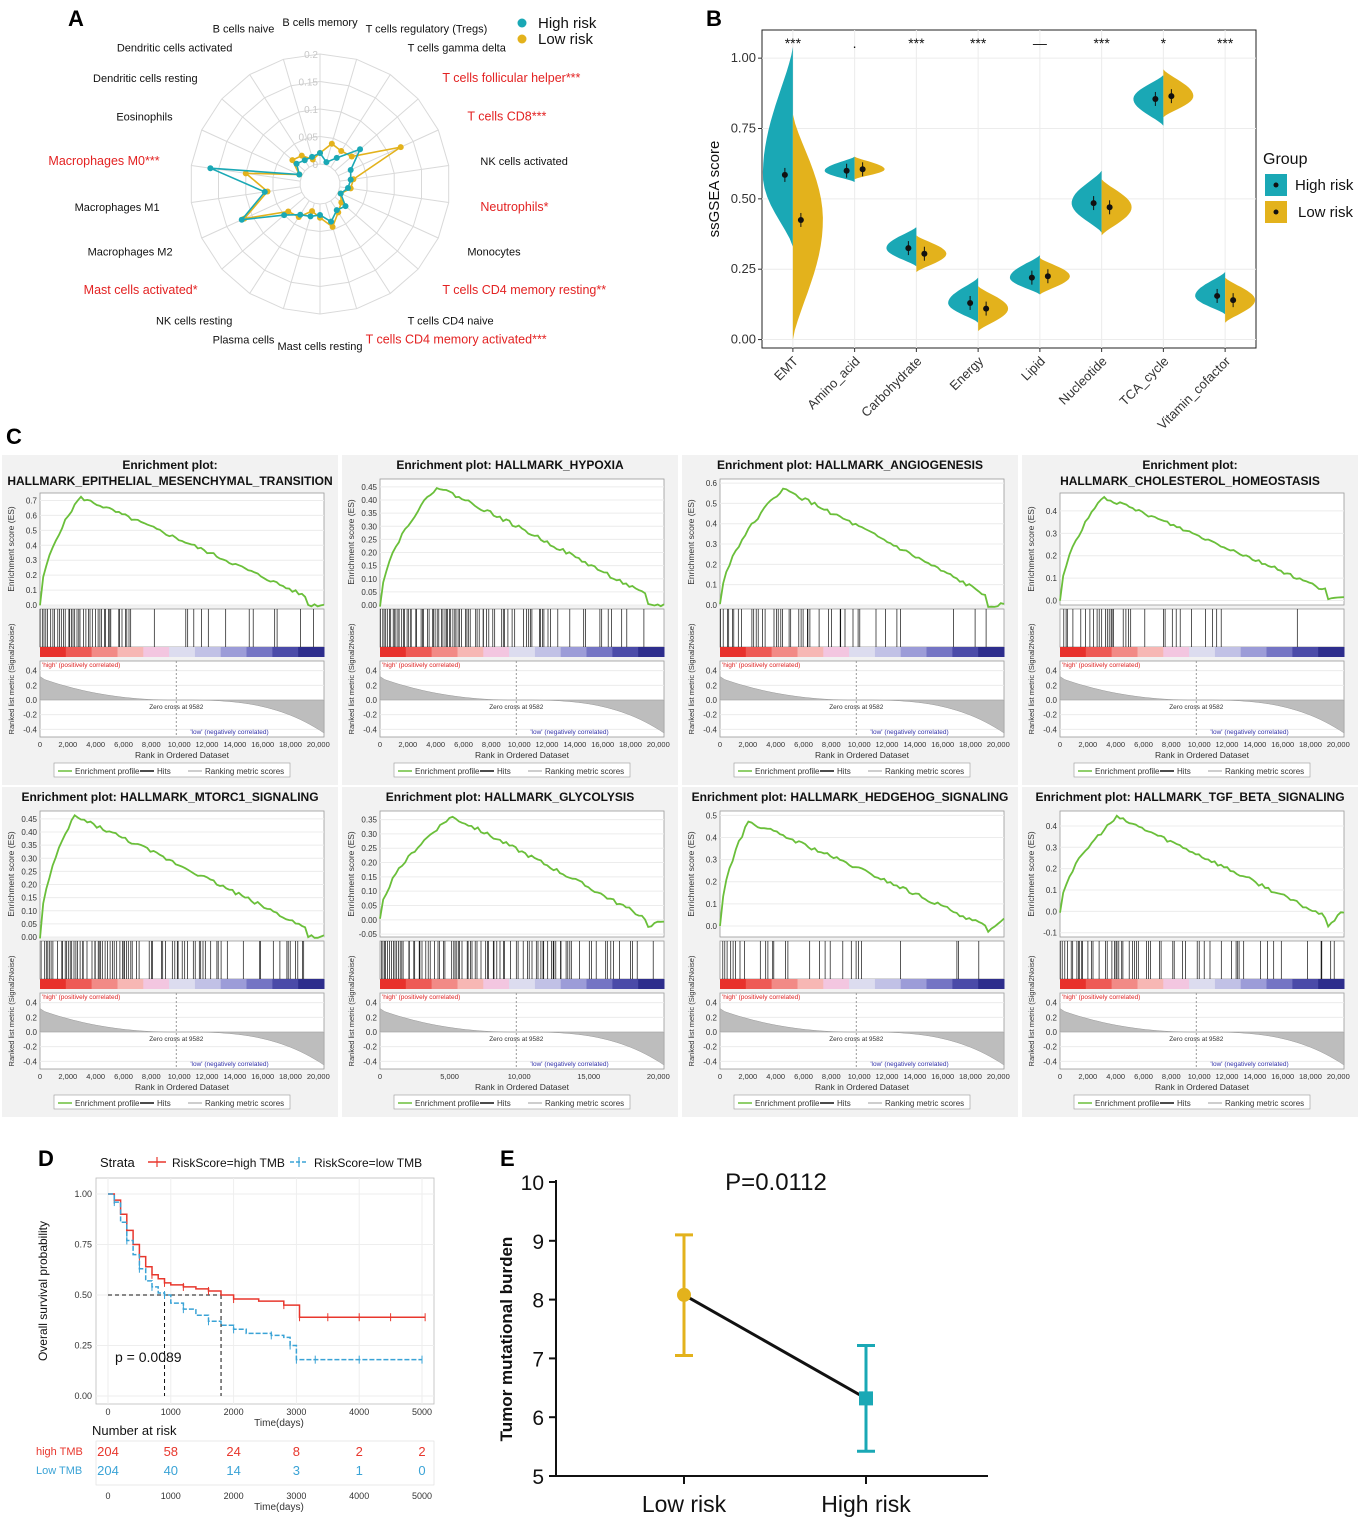 Image resolution: width=1360 pixels, height=1518 pixels. I want to click on radar-category-label: Neutrophils*, so click(514, 207).